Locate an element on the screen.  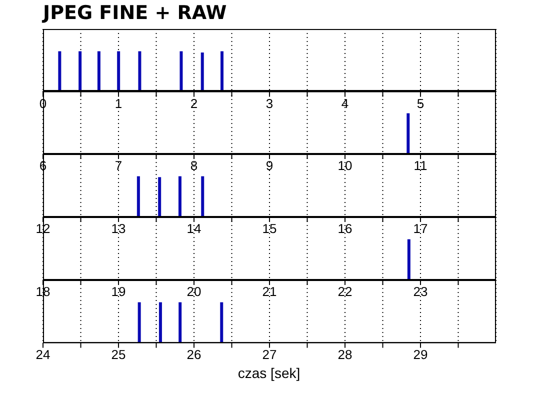
x-tick-label: 25 is located at coordinates (118, 354).